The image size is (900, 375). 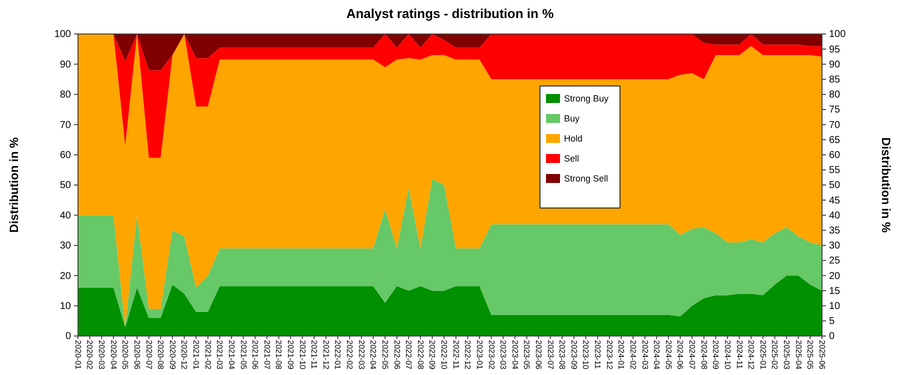 I want to click on y2-tick-label: 80, so click(x=835, y=95).